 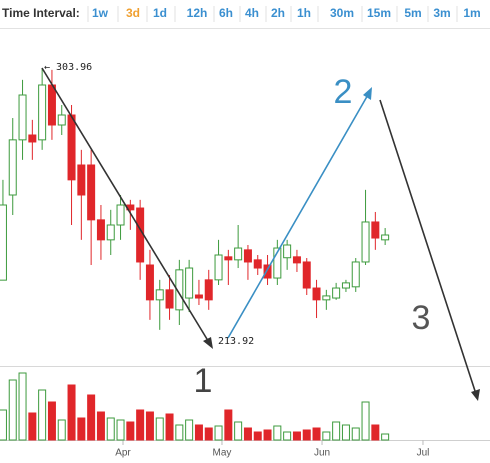 What do you see at coordinates (471, 13) in the screenshot?
I see `interval-button: 1m` at bounding box center [471, 13].